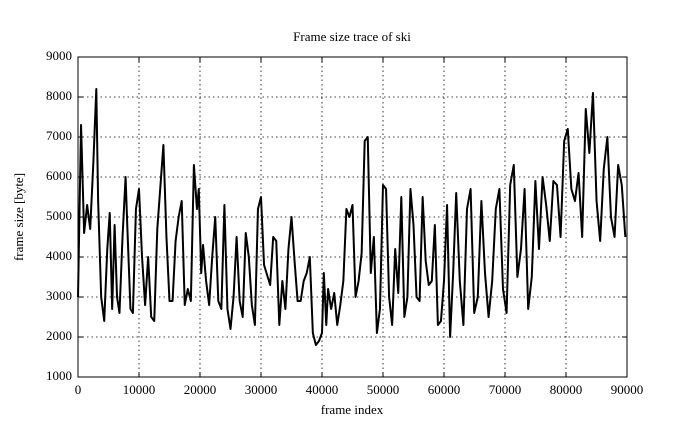 This screenshot has height=429, width=695. Describe the element at coordinates (59, 175) in the screenshot. I see `y-tick-label: 6000` at that location.